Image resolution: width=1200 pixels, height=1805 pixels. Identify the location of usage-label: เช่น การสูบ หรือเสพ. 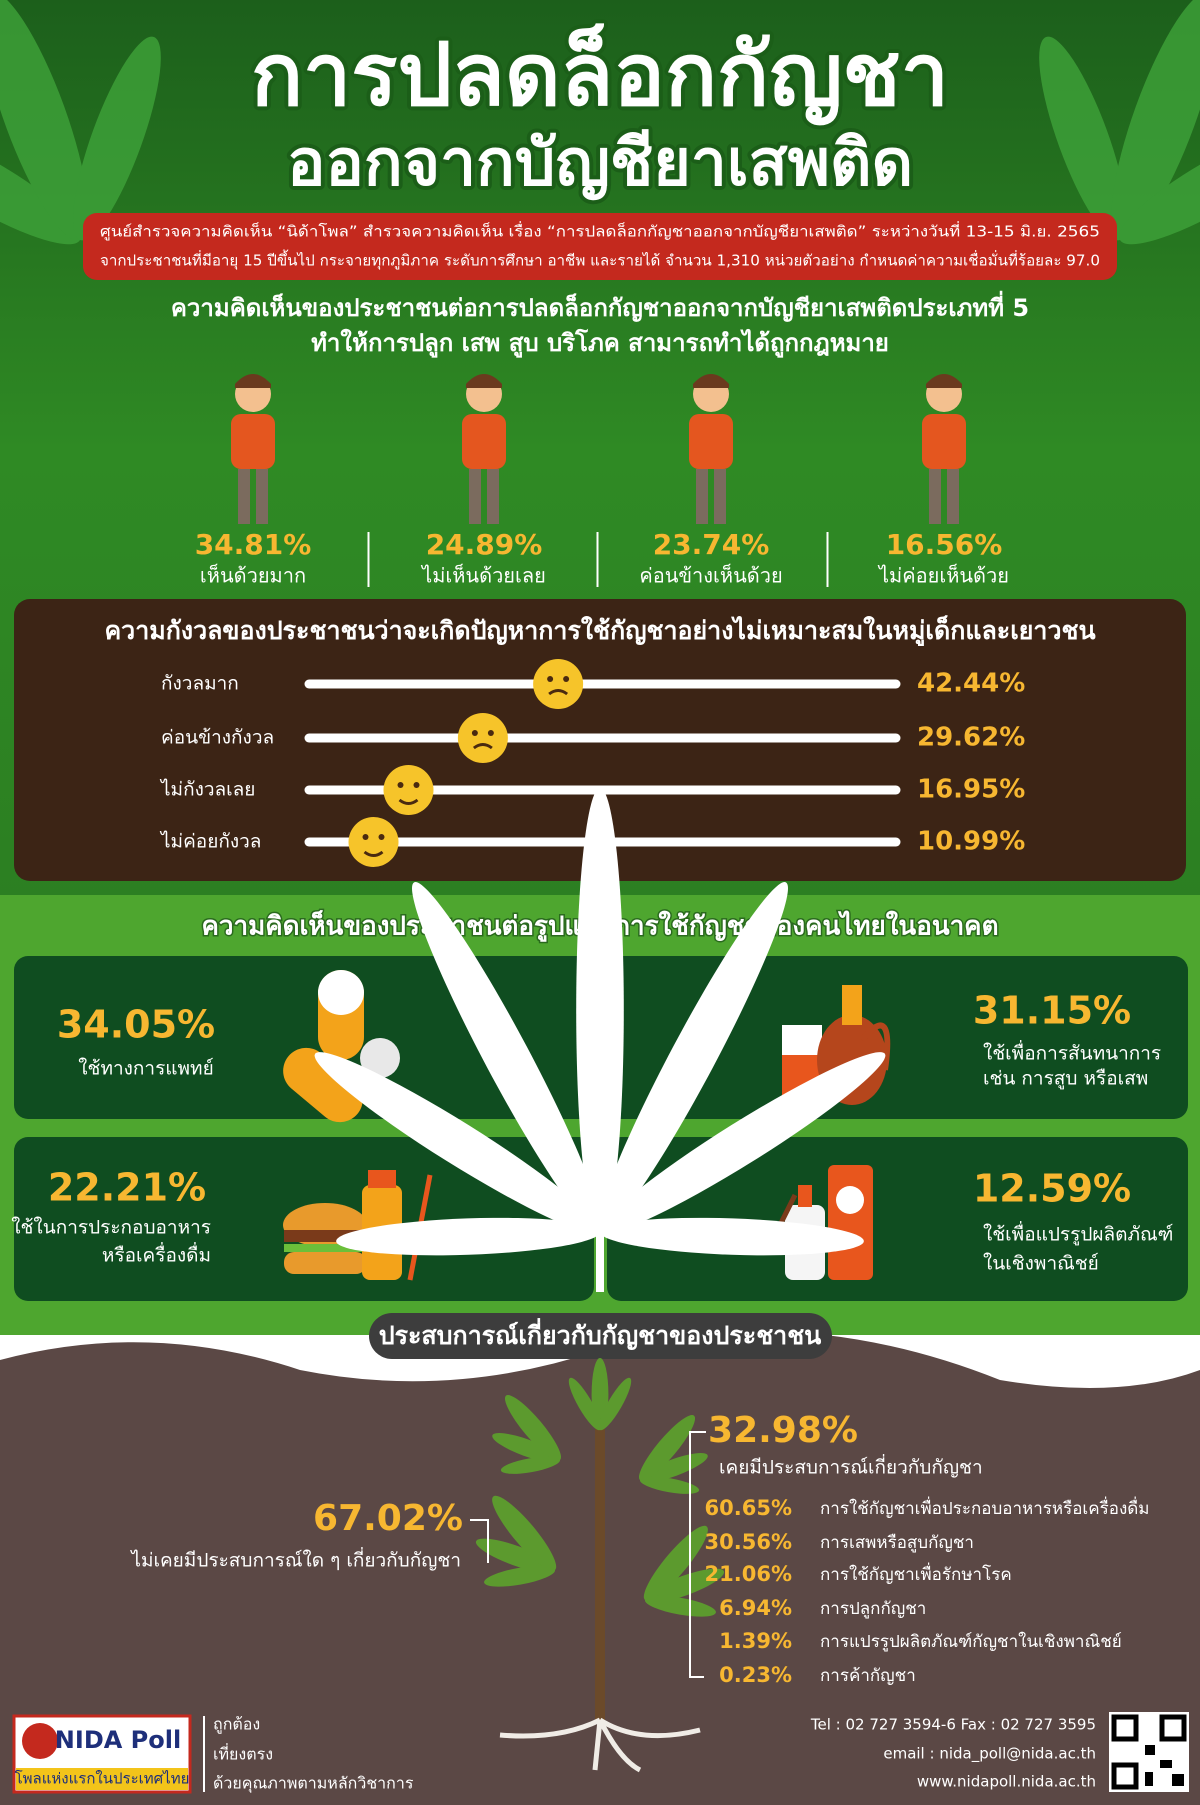
(1065, 1079).